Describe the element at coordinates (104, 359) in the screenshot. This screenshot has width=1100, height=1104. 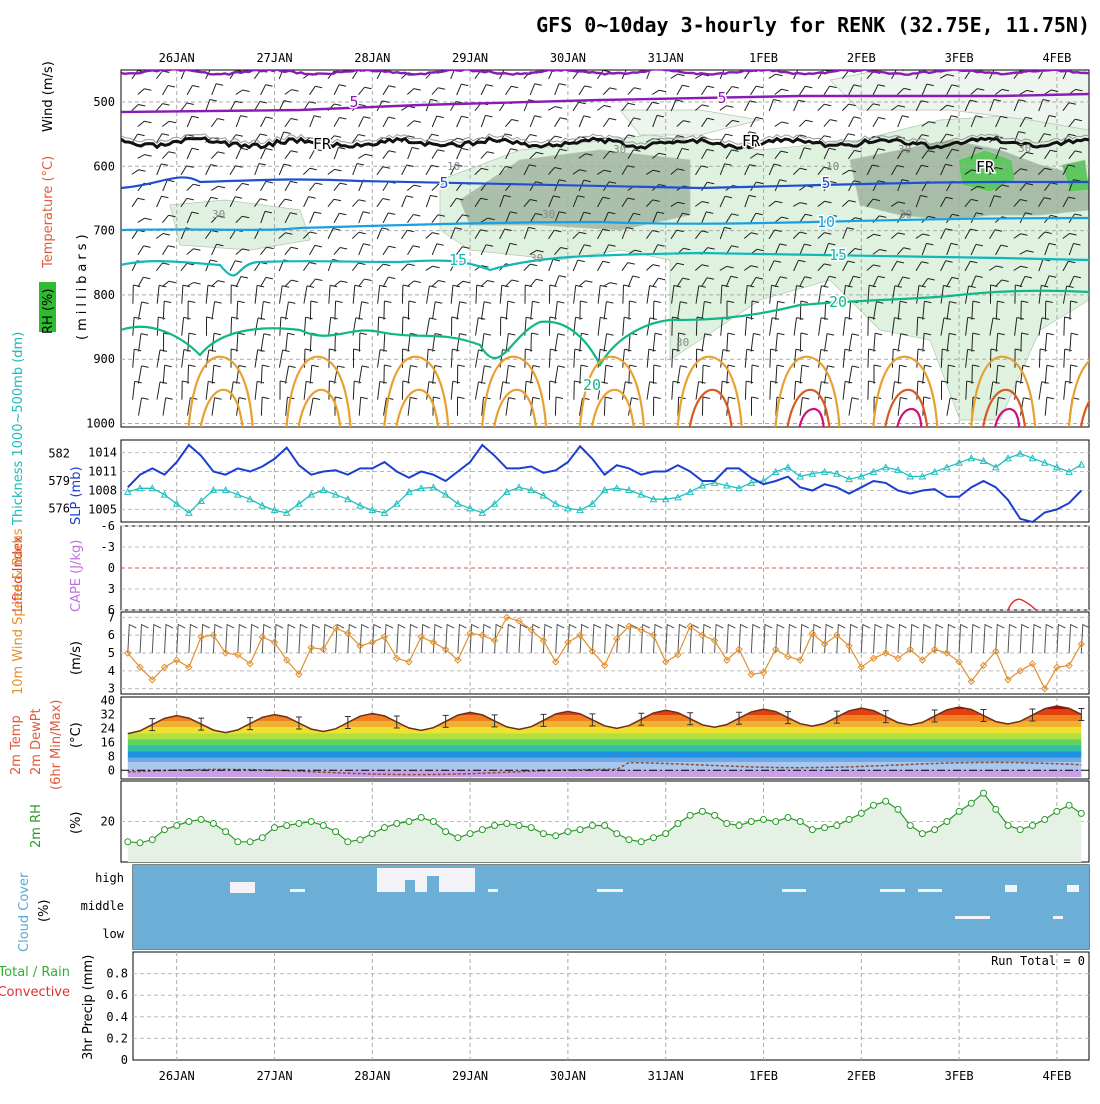
I see `upper-ytick-label: 900` at that location.